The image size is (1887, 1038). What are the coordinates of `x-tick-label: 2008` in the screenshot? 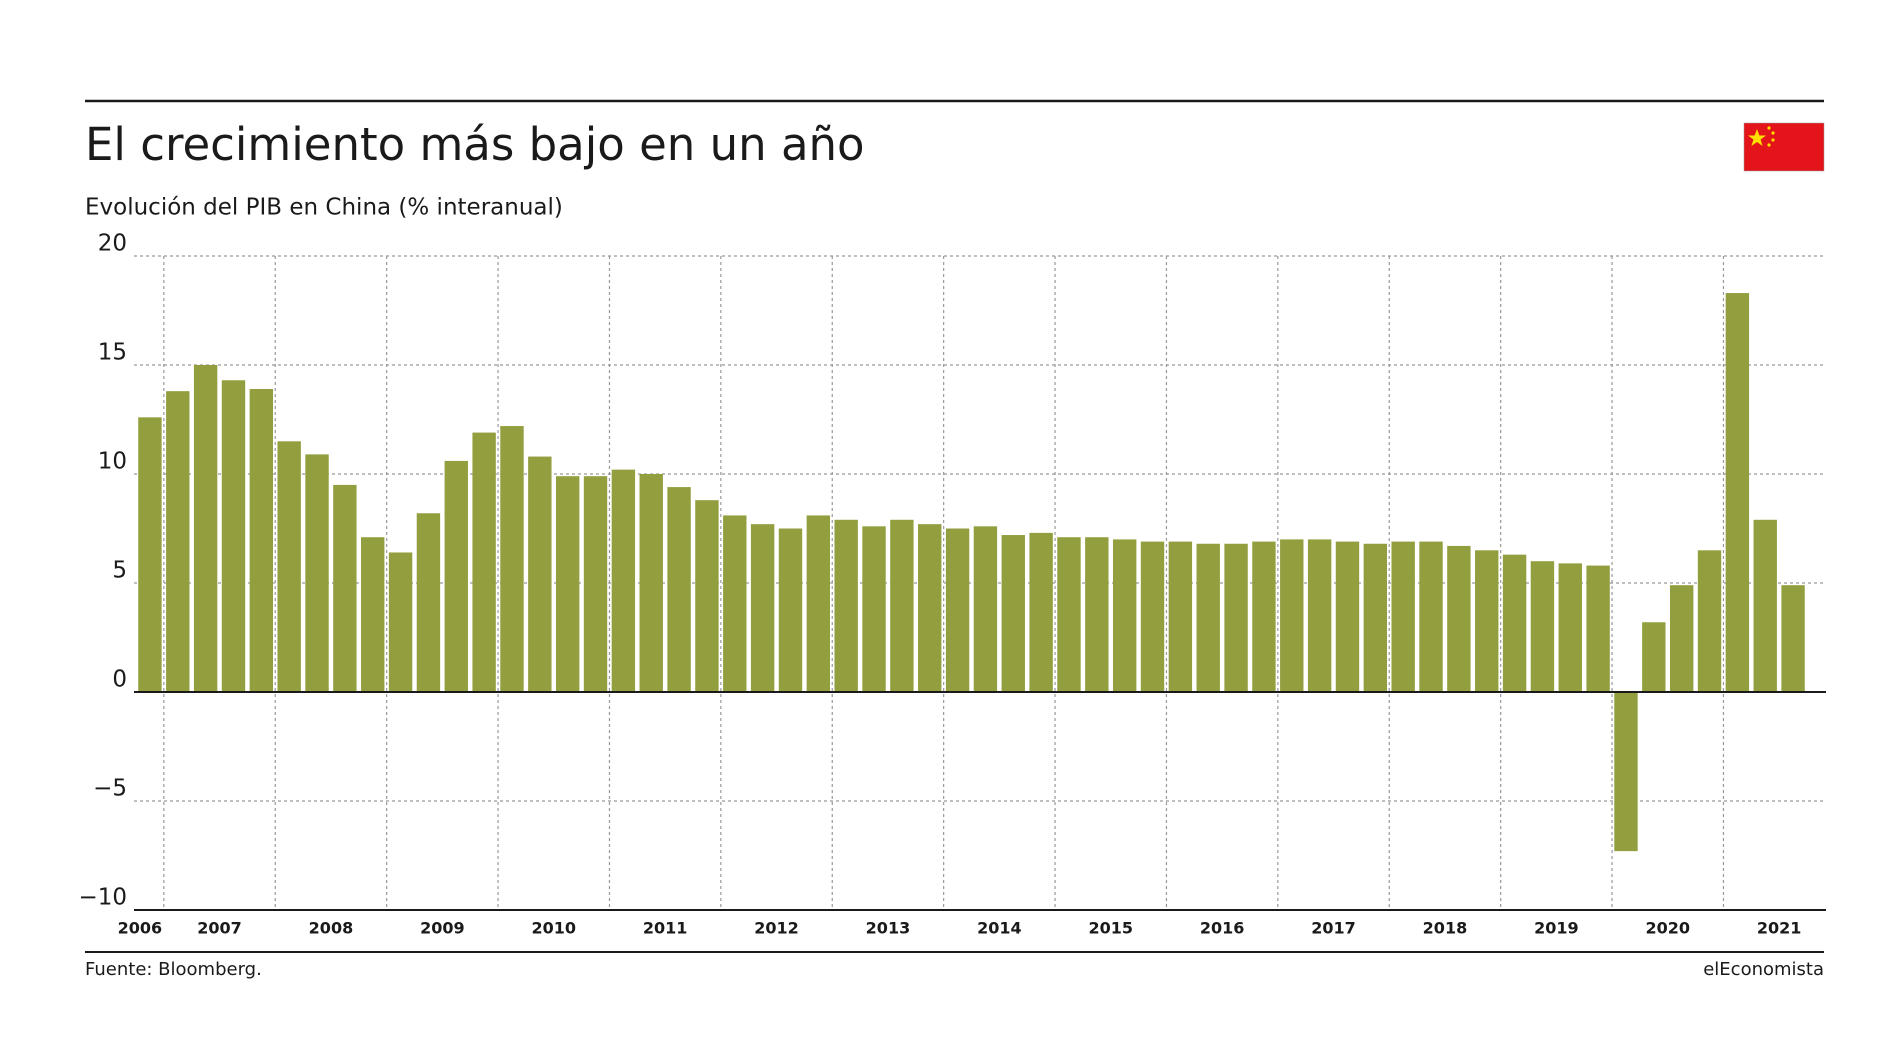 It's located at (331, 928).